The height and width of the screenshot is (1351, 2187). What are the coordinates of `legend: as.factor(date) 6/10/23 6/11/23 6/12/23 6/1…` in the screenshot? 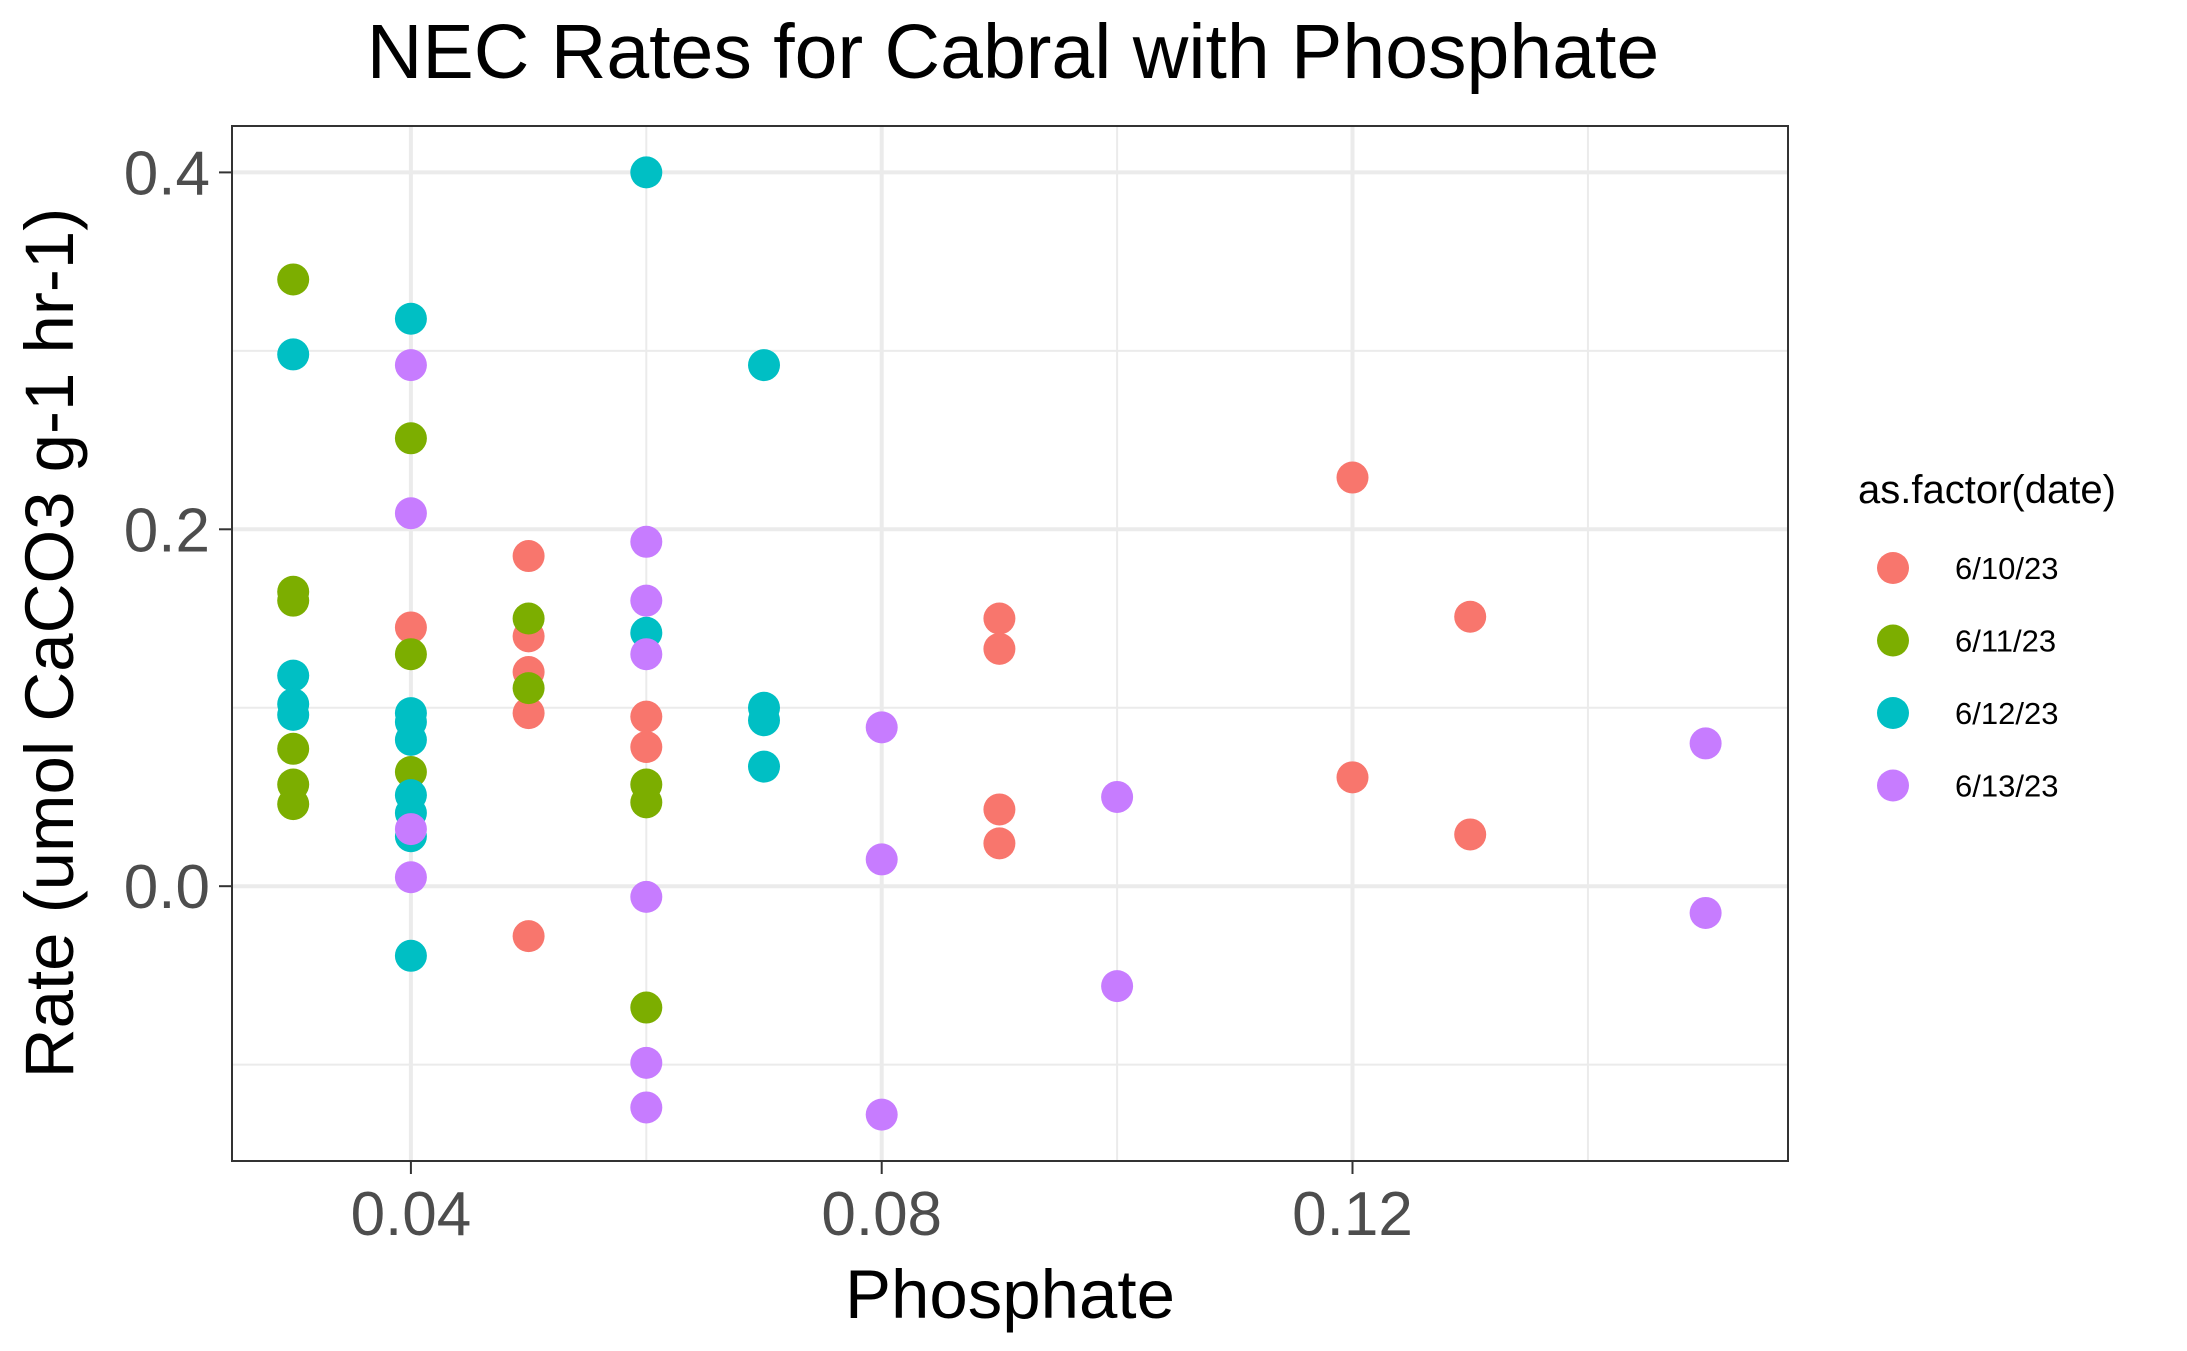 It's located at (1987, 636).